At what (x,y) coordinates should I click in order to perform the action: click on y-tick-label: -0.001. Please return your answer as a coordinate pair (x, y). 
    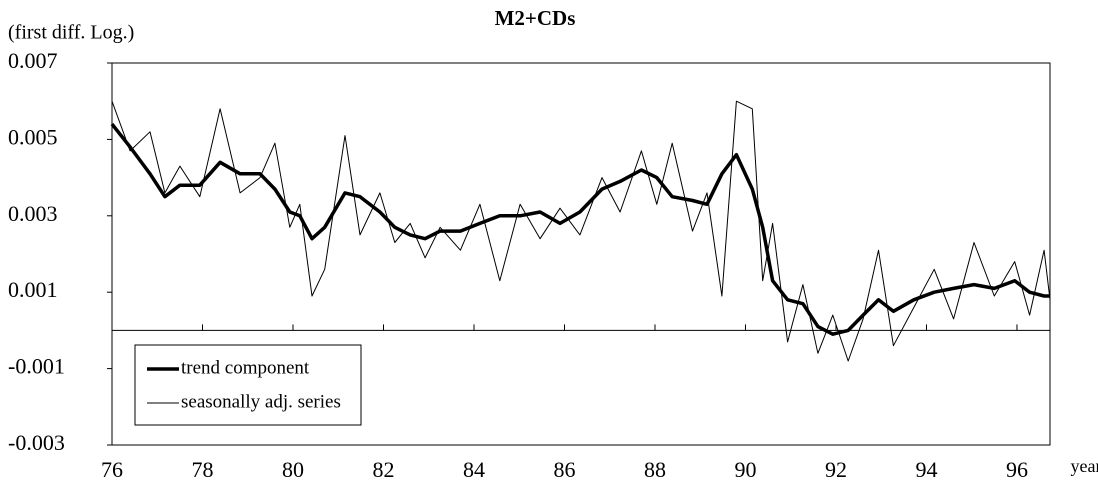
    Looking at the image, I should click on (36, 366).